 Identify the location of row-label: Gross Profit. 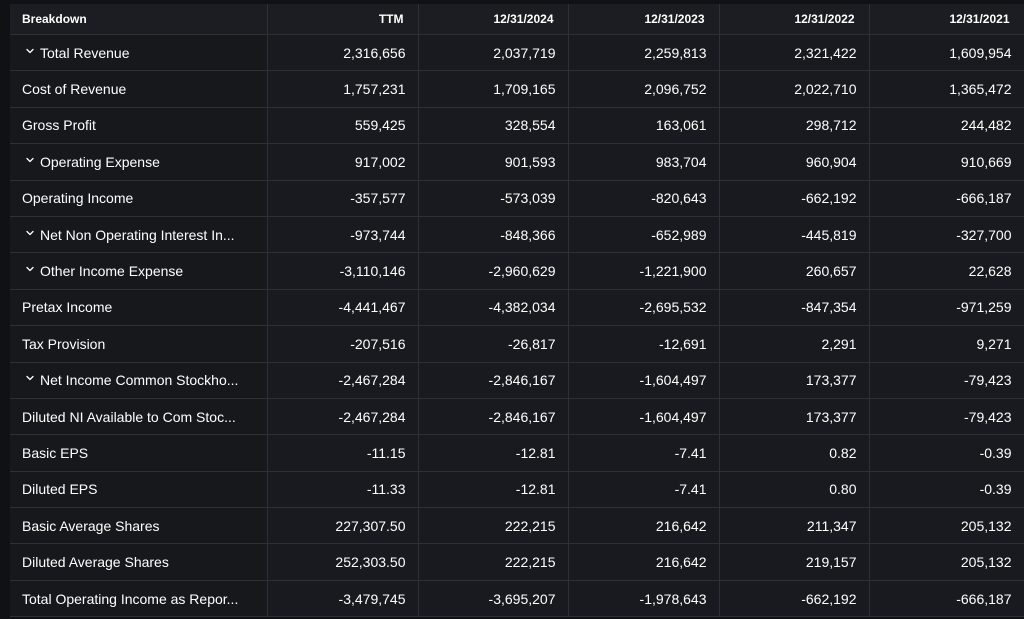
(59, 125).